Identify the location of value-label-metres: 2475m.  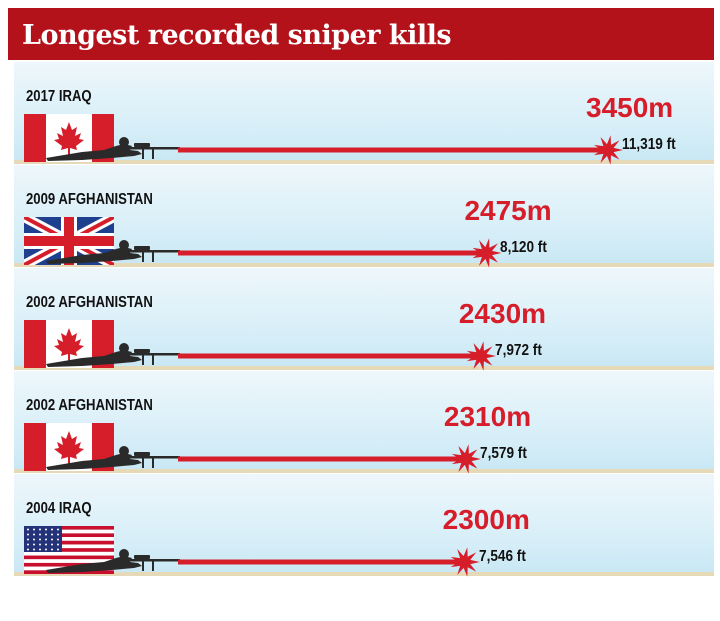
(508, 210).